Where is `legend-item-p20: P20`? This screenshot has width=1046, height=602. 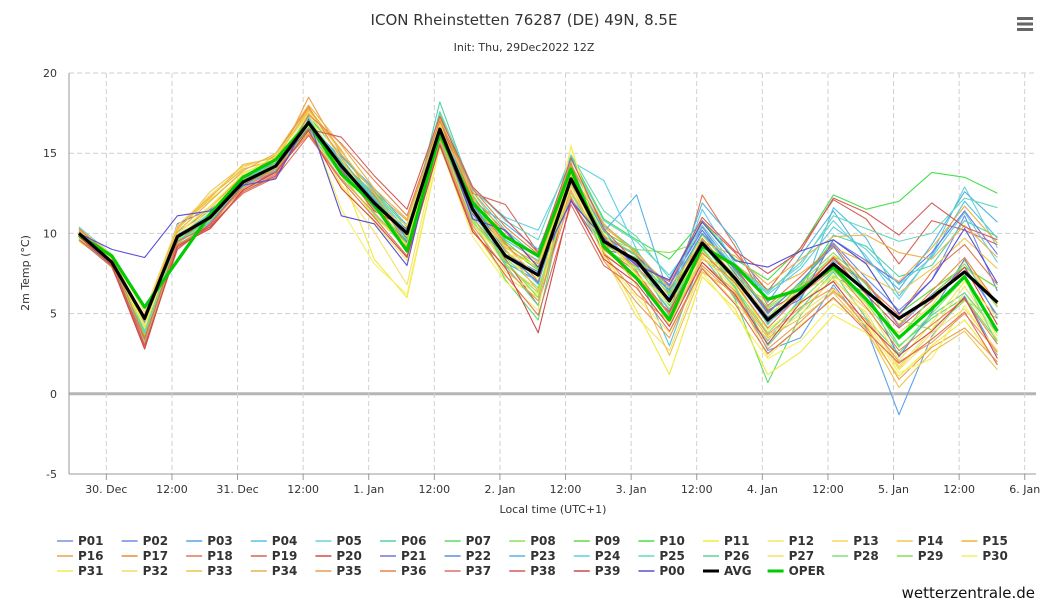 legend-item-p20: P20 is located at coordinates (338, 556).